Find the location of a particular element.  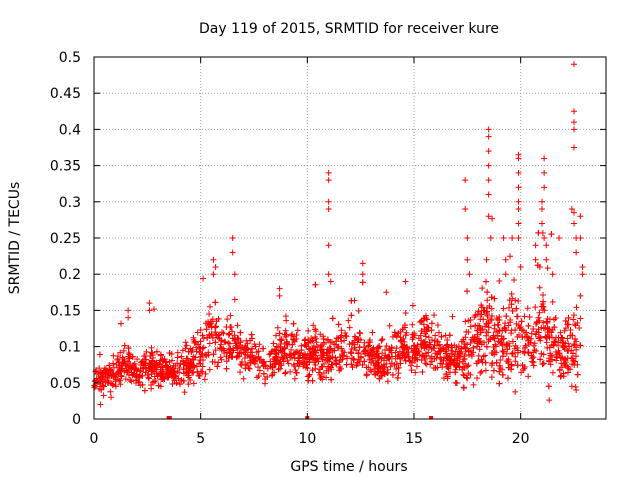

x-axis-label: GPS time / hours is located at coordinates (348, 467).